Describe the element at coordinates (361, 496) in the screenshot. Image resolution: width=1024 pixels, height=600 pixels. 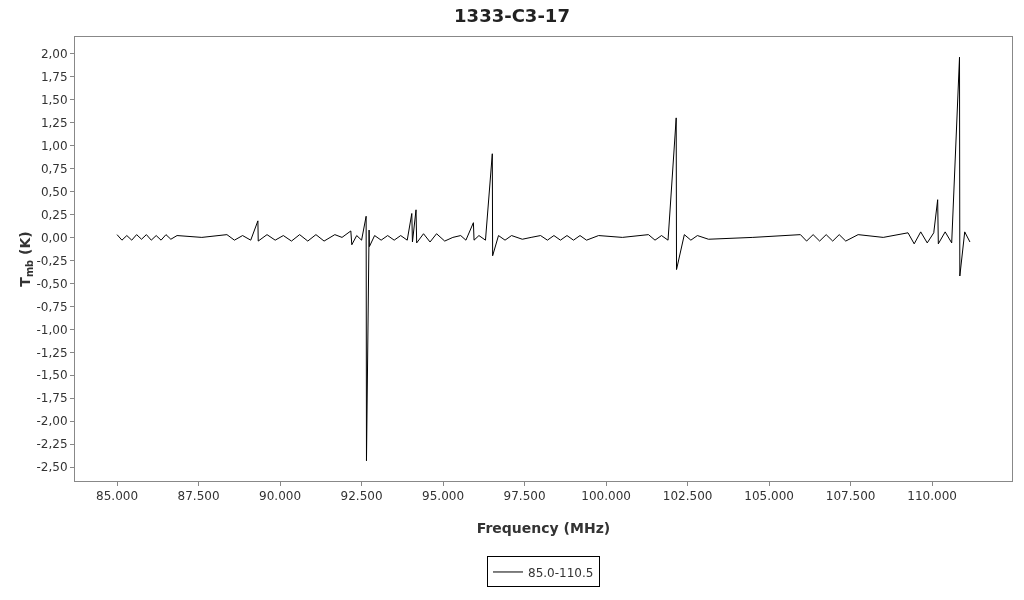
I see `x-tick-label: 92.500` at that location.